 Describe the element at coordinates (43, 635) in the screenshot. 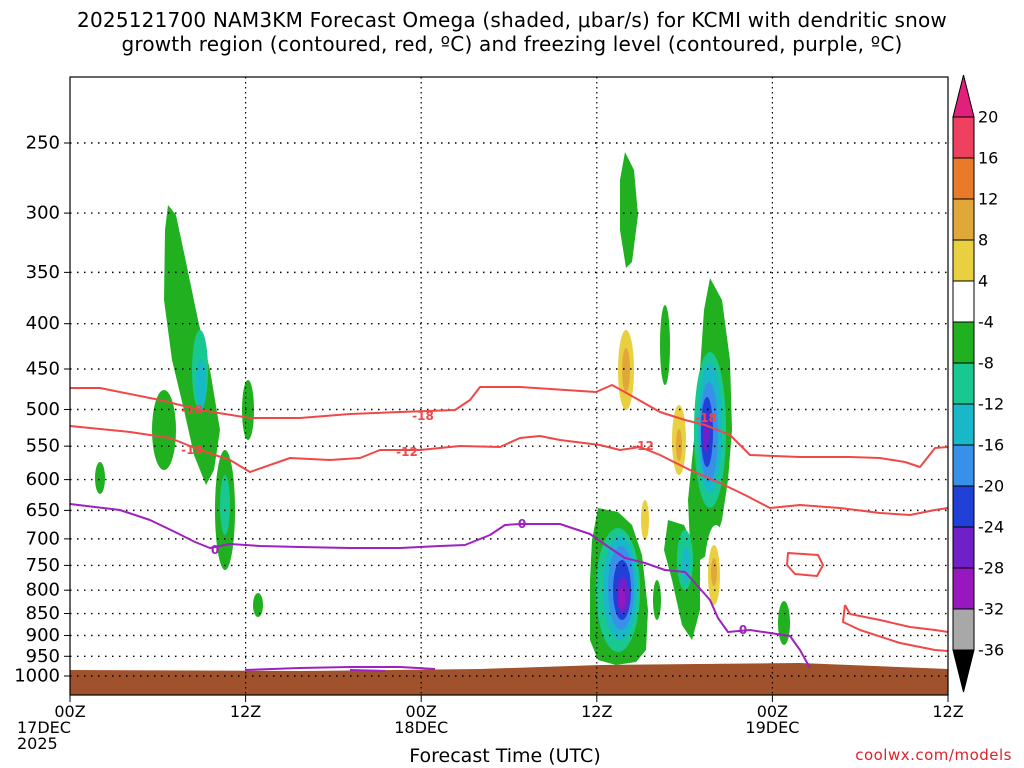

I see `y-tick-label: 900` at that location.